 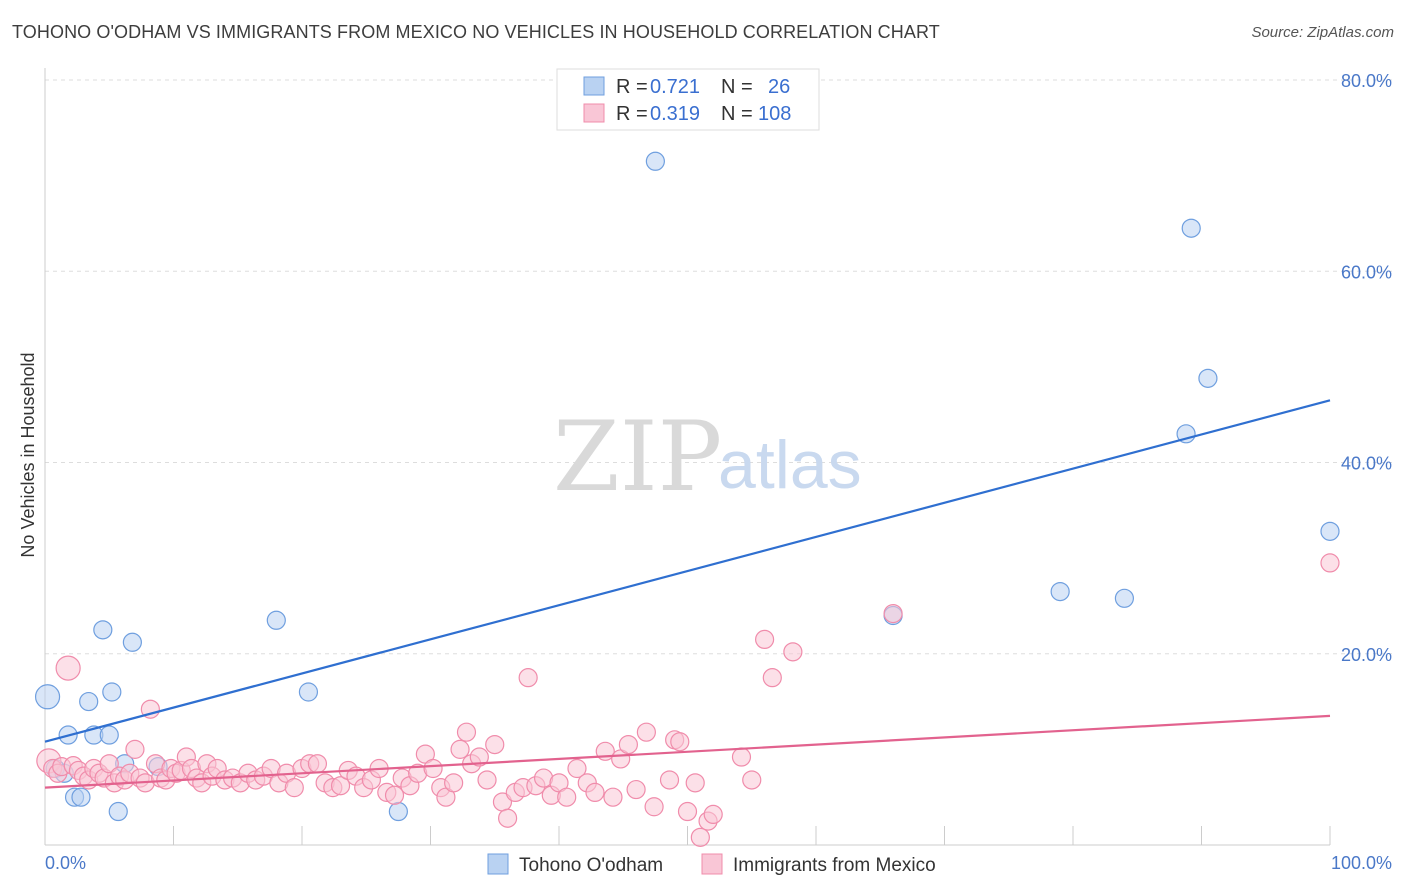 I want to click on x-tick-labels: 0.0% 100.0%, so click(x=718, y=863).